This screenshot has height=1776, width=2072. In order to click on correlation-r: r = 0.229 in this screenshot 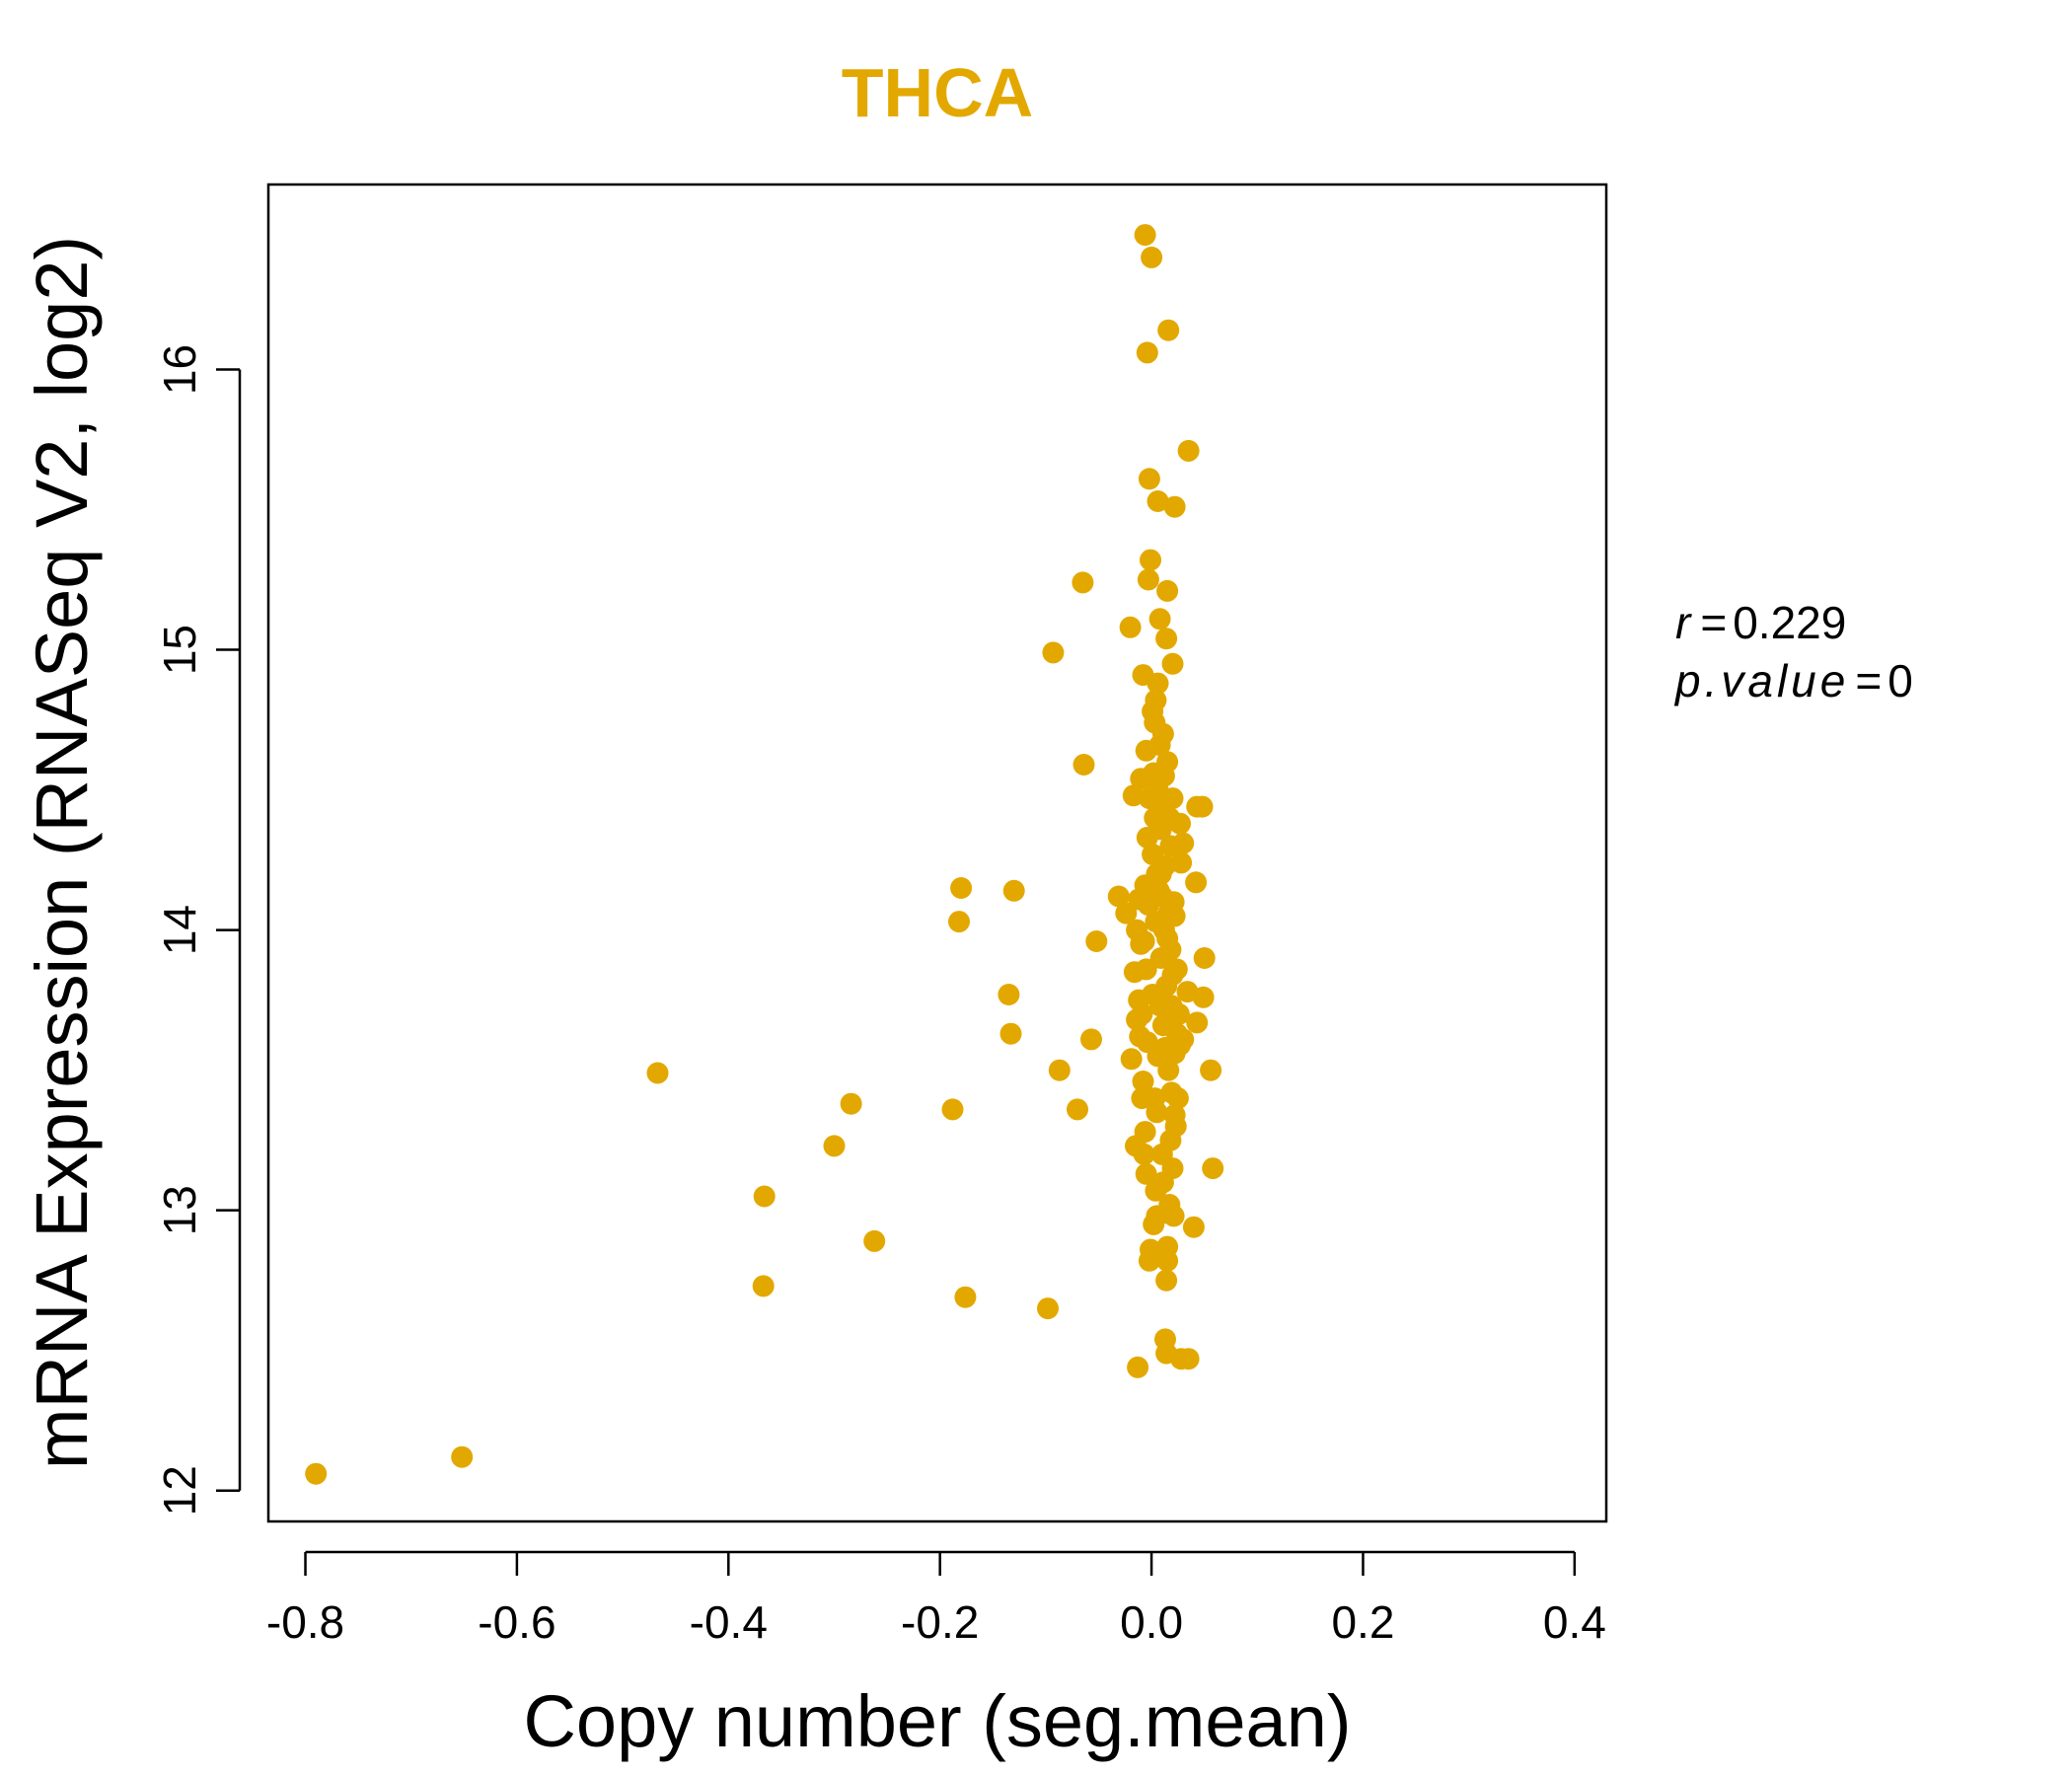, I will do `click(1761, 622)`.